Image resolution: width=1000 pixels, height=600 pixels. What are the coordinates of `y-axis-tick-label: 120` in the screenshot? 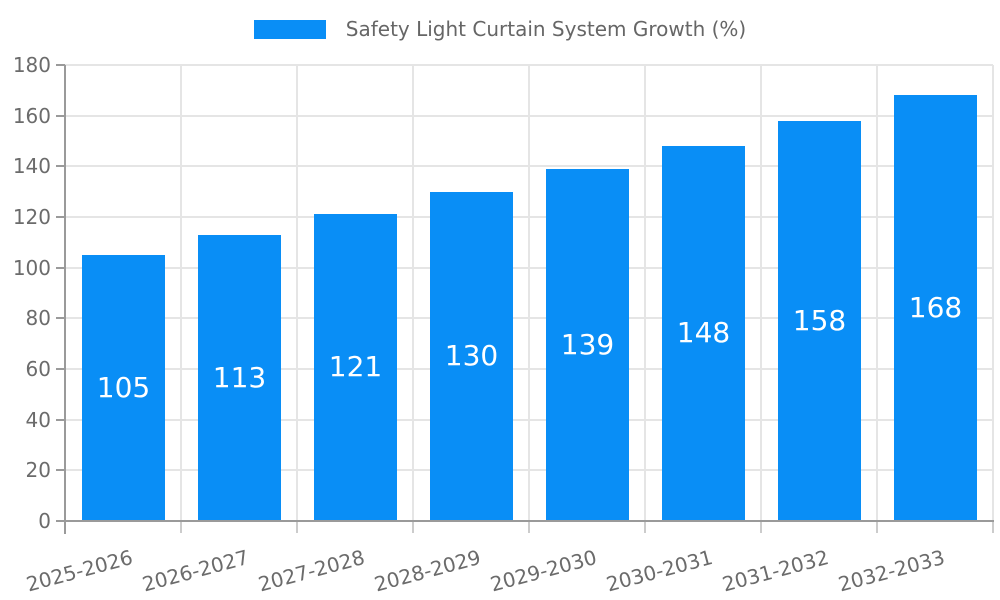 It's located at (31, 217).